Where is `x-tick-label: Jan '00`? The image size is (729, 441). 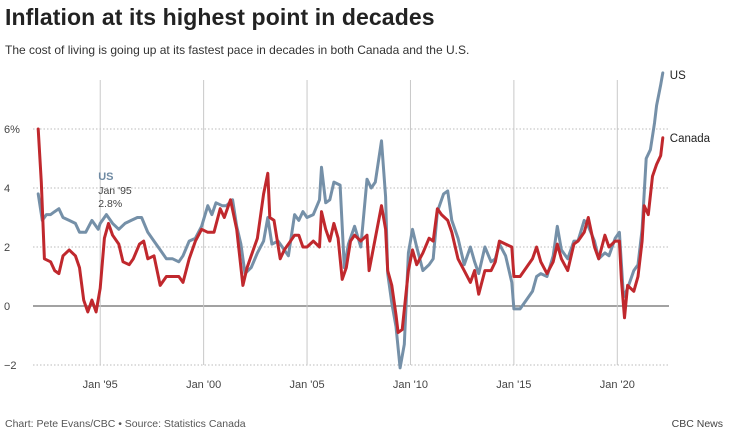 x-tick-label: Jan '00 is located at coordinates (203, 385).